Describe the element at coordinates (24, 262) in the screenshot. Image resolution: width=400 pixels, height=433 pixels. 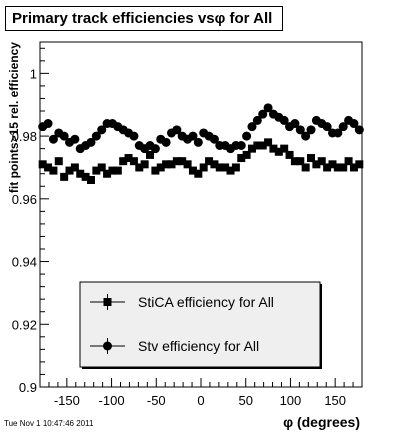
I see `y-tick-label: 0.94` at that location.